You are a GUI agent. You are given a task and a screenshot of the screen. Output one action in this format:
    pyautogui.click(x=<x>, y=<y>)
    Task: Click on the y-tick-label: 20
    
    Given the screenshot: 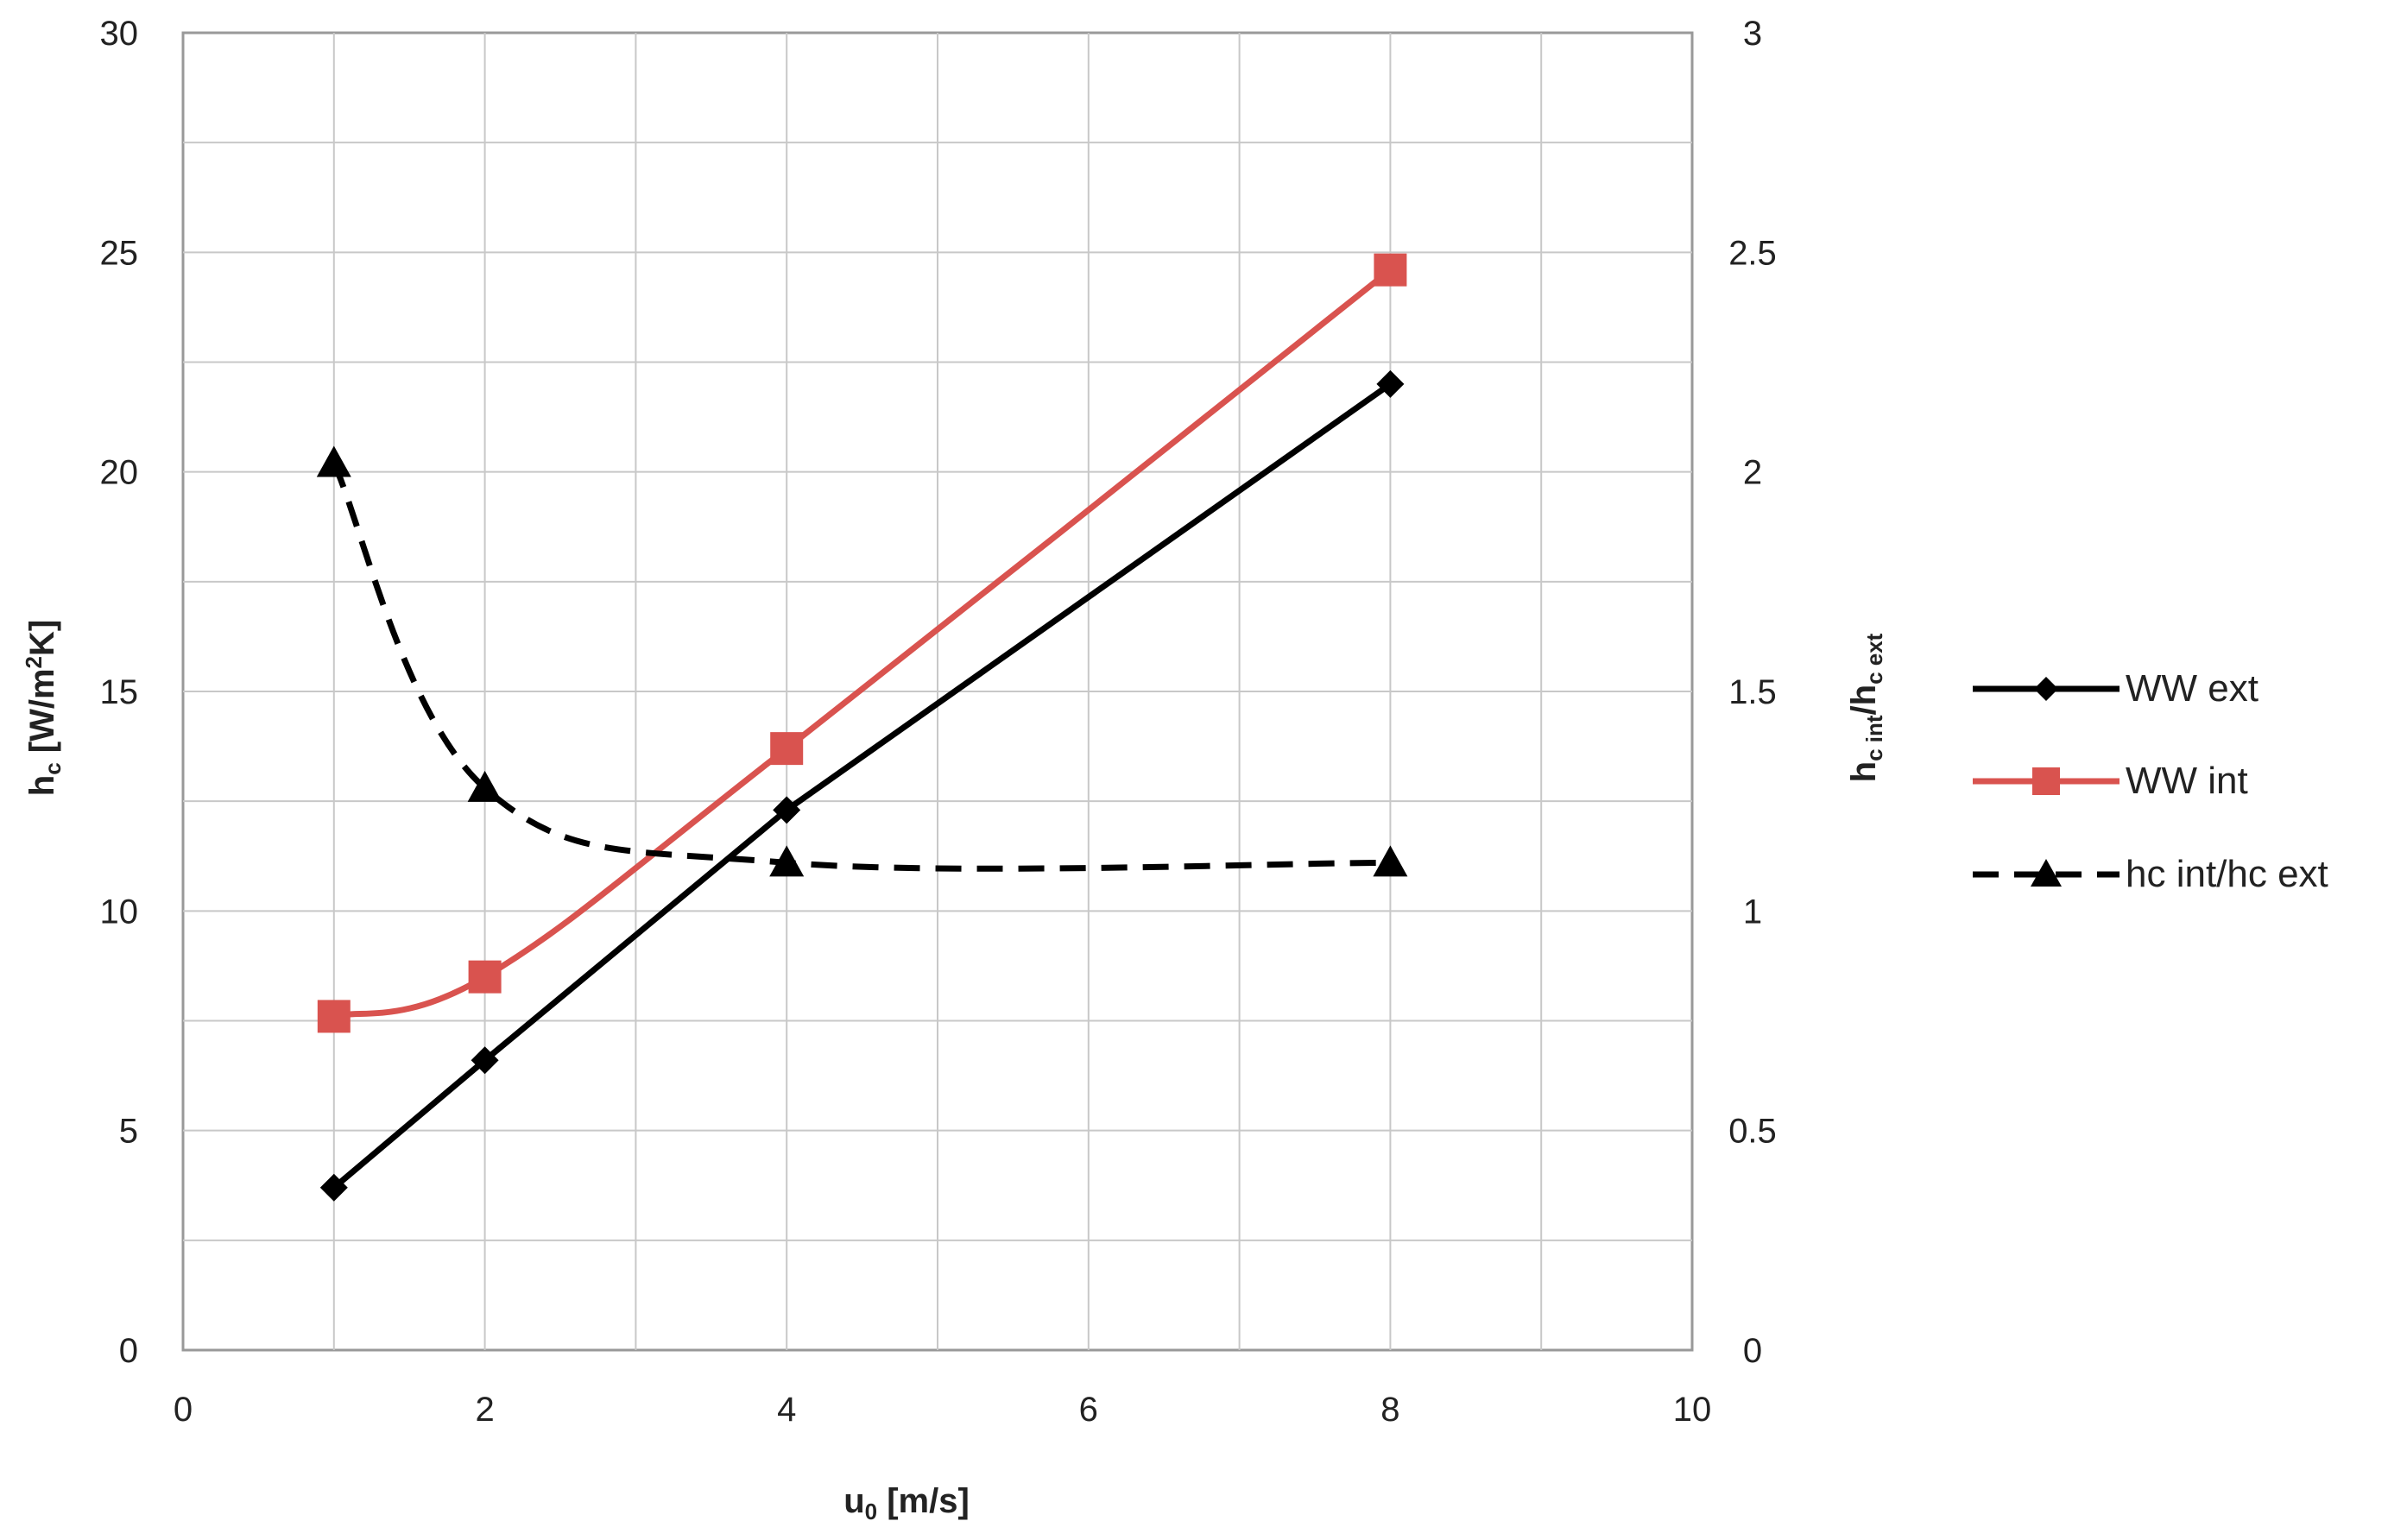 What is the action you would take?
    pyautogui.click(x=119, y=473)
    